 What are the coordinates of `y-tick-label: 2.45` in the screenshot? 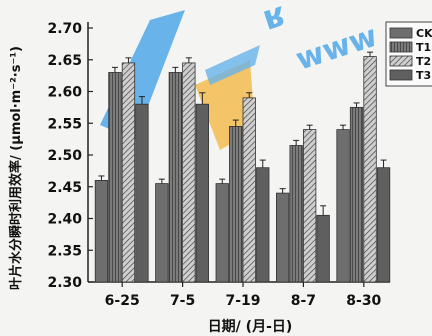 It's located at (64, 188).